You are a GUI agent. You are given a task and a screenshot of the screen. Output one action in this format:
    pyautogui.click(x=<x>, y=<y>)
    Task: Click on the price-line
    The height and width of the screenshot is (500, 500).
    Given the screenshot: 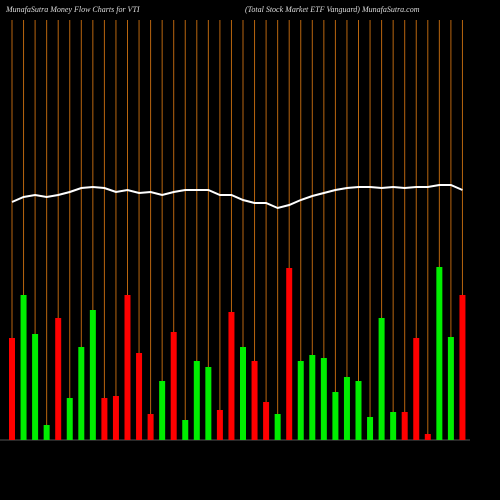 What is the action you would take?
    pyautogui.click(x=237, y=197)
    